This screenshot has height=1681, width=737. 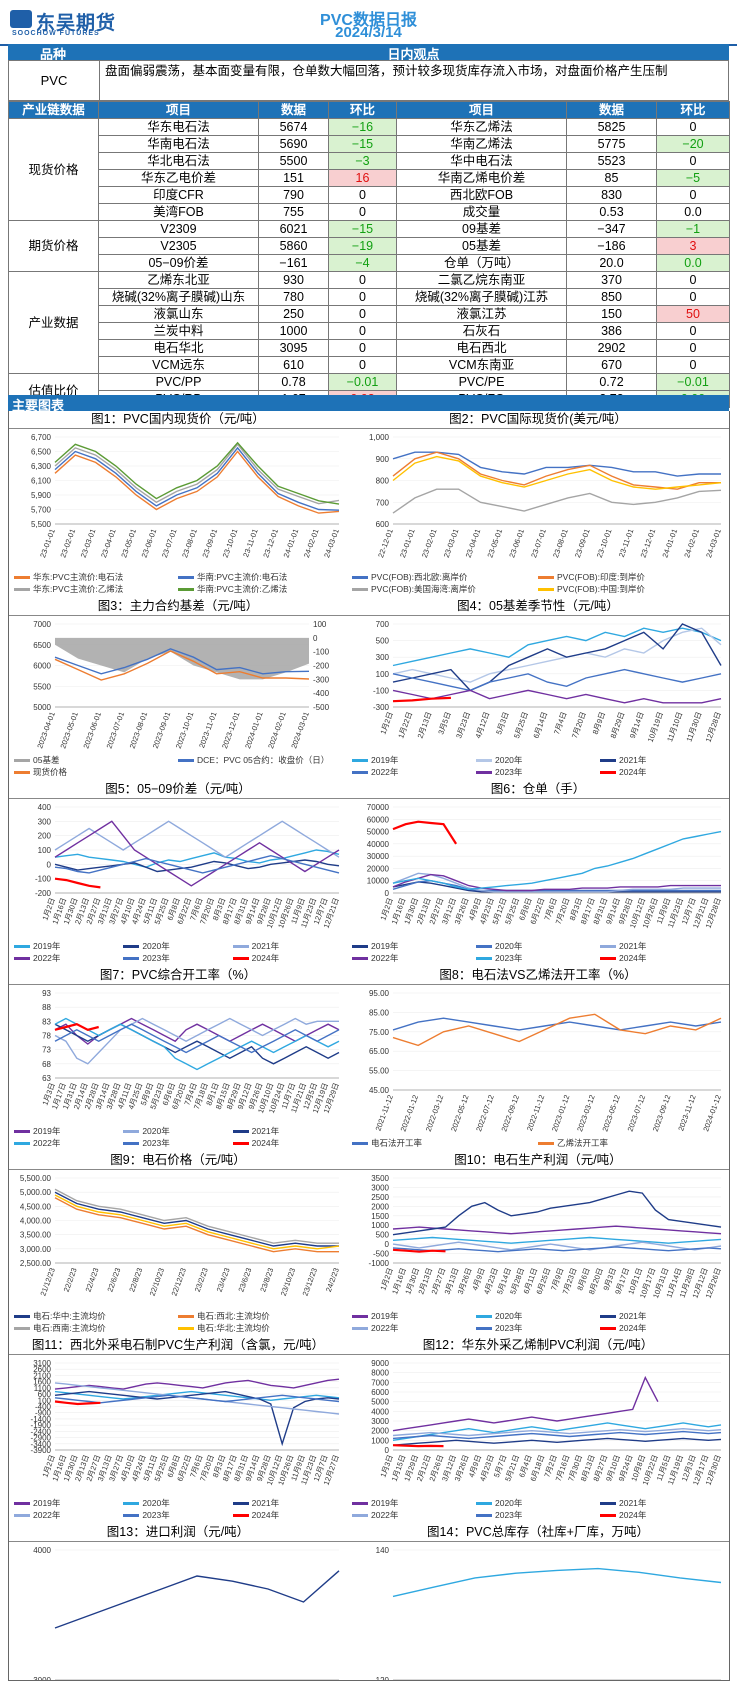 What do you see at coordinates (250, 543) in the screenshot?
I see `x-tick-label: 23-11-01` at bounding box center [250, 543].